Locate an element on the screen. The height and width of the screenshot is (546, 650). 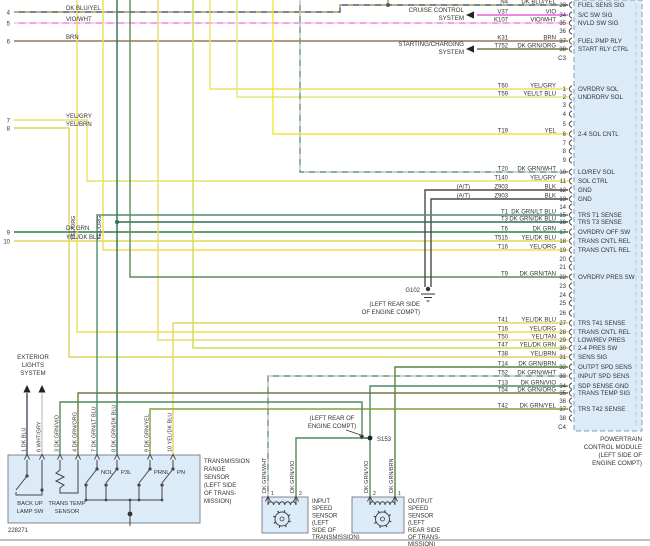
left-line-number: 4 is located at coordinates (9, 13).